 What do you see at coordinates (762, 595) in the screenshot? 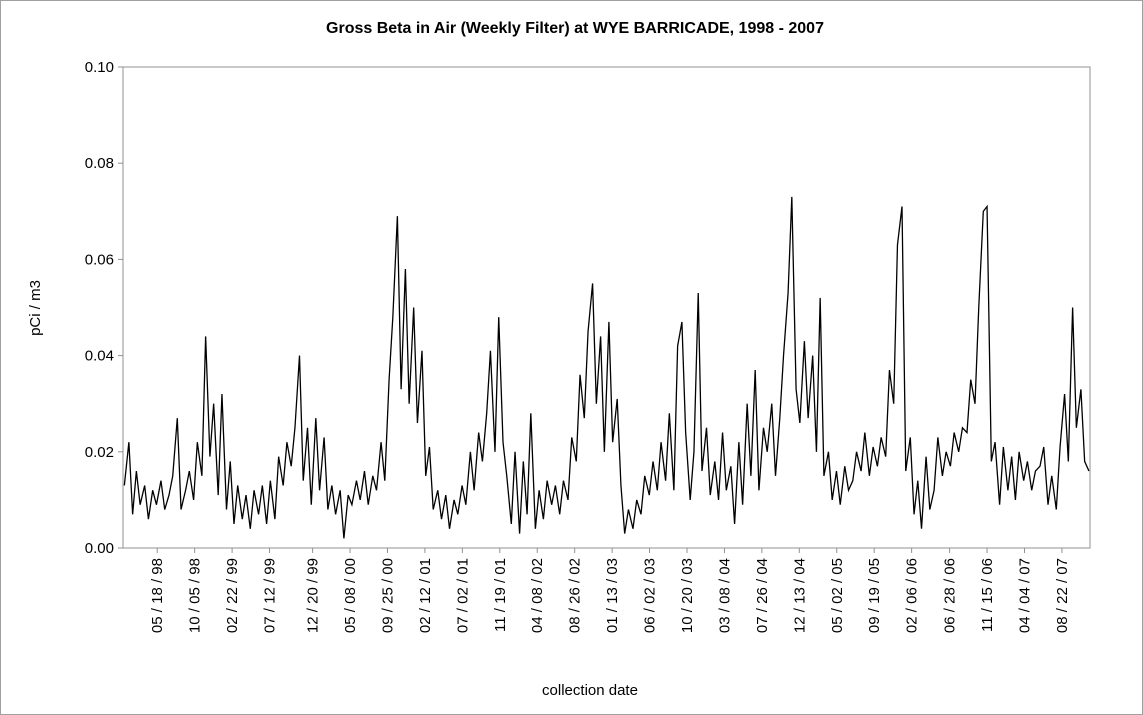
I see `x-tick-label: 07 / 26 / 04` at bounding box center [762, 595].